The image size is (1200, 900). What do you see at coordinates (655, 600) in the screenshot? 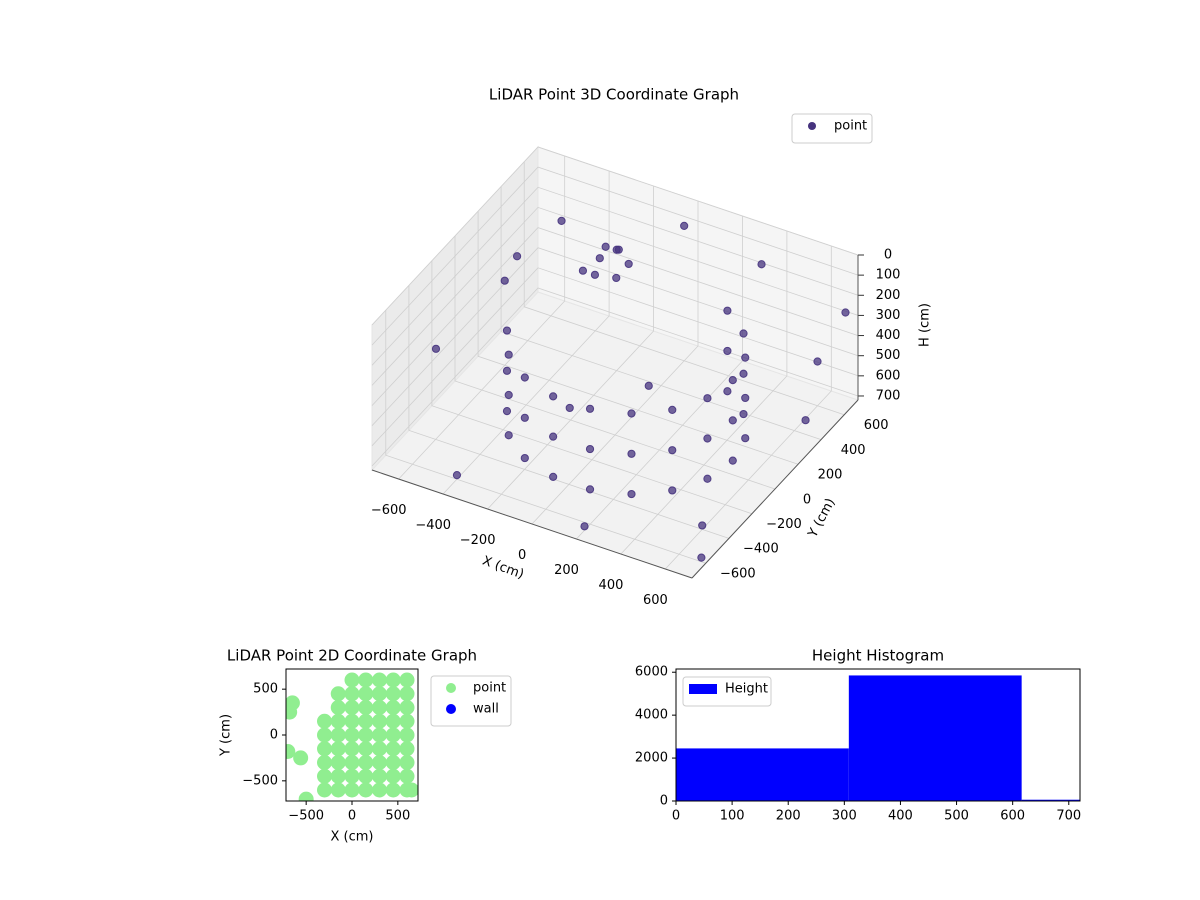
I see `x-tick-label: 600` at bounding box center [655, 600].